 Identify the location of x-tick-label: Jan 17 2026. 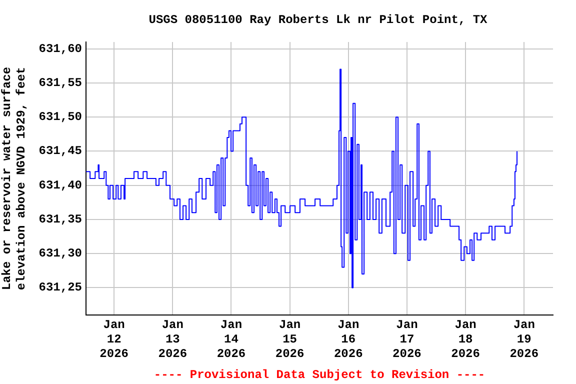
(407, 340).